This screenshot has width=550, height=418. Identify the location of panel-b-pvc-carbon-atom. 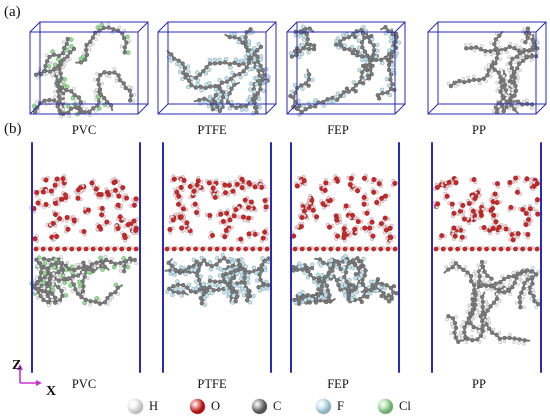
(44, 258).